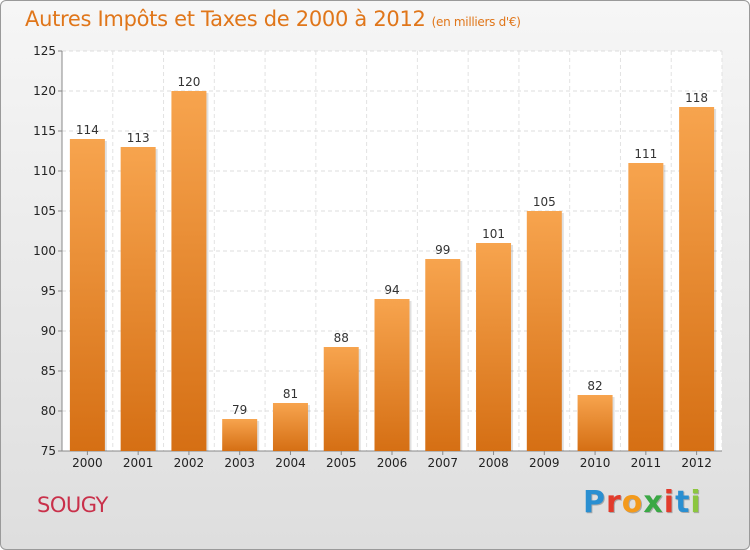  I want to click on commune-name: SOUGY, so click(72, 505).